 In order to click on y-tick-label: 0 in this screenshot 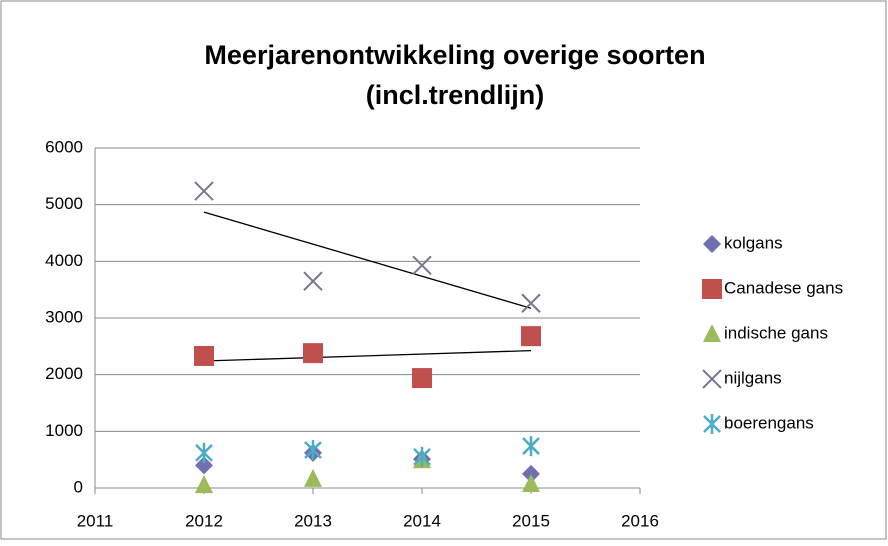, I will do `click(78, 486)`.